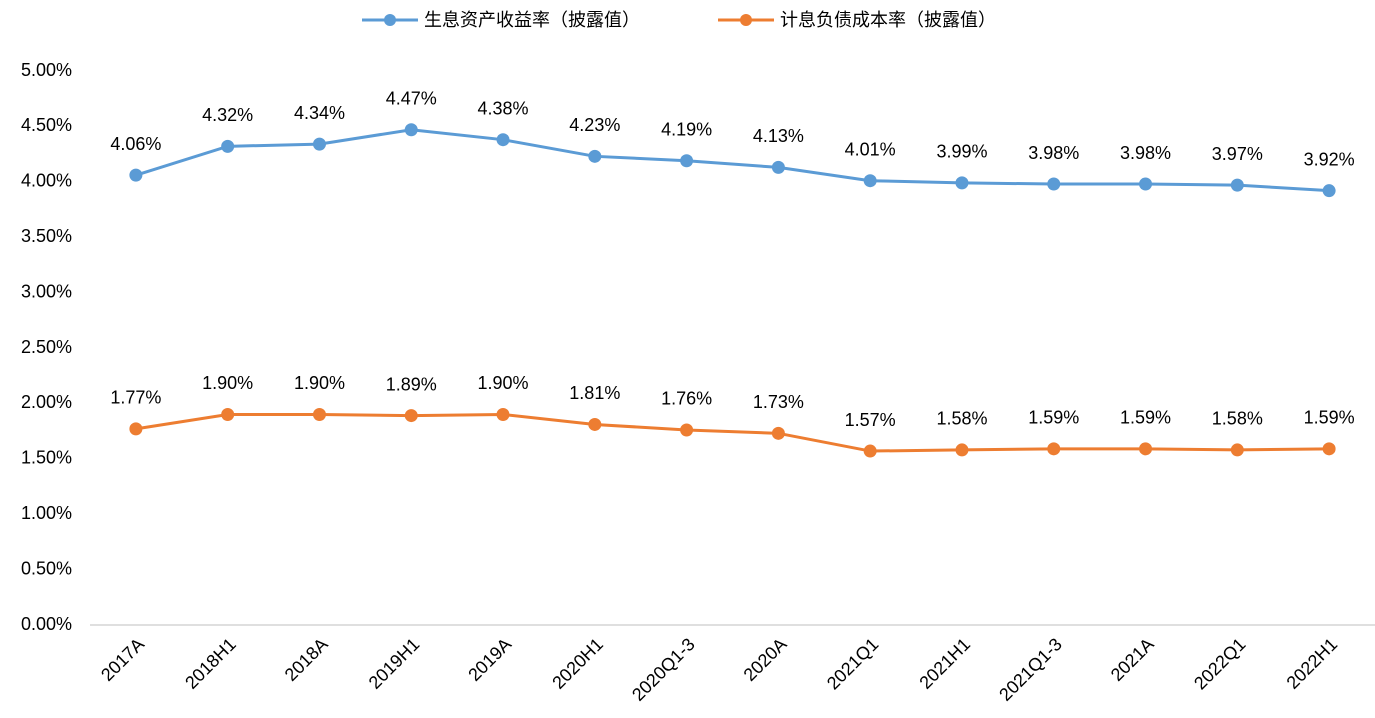  What do you see at coordinates (870, 420) in the screenshot?
I see `data-label: 1.57%` at bounding box center [870, 420].